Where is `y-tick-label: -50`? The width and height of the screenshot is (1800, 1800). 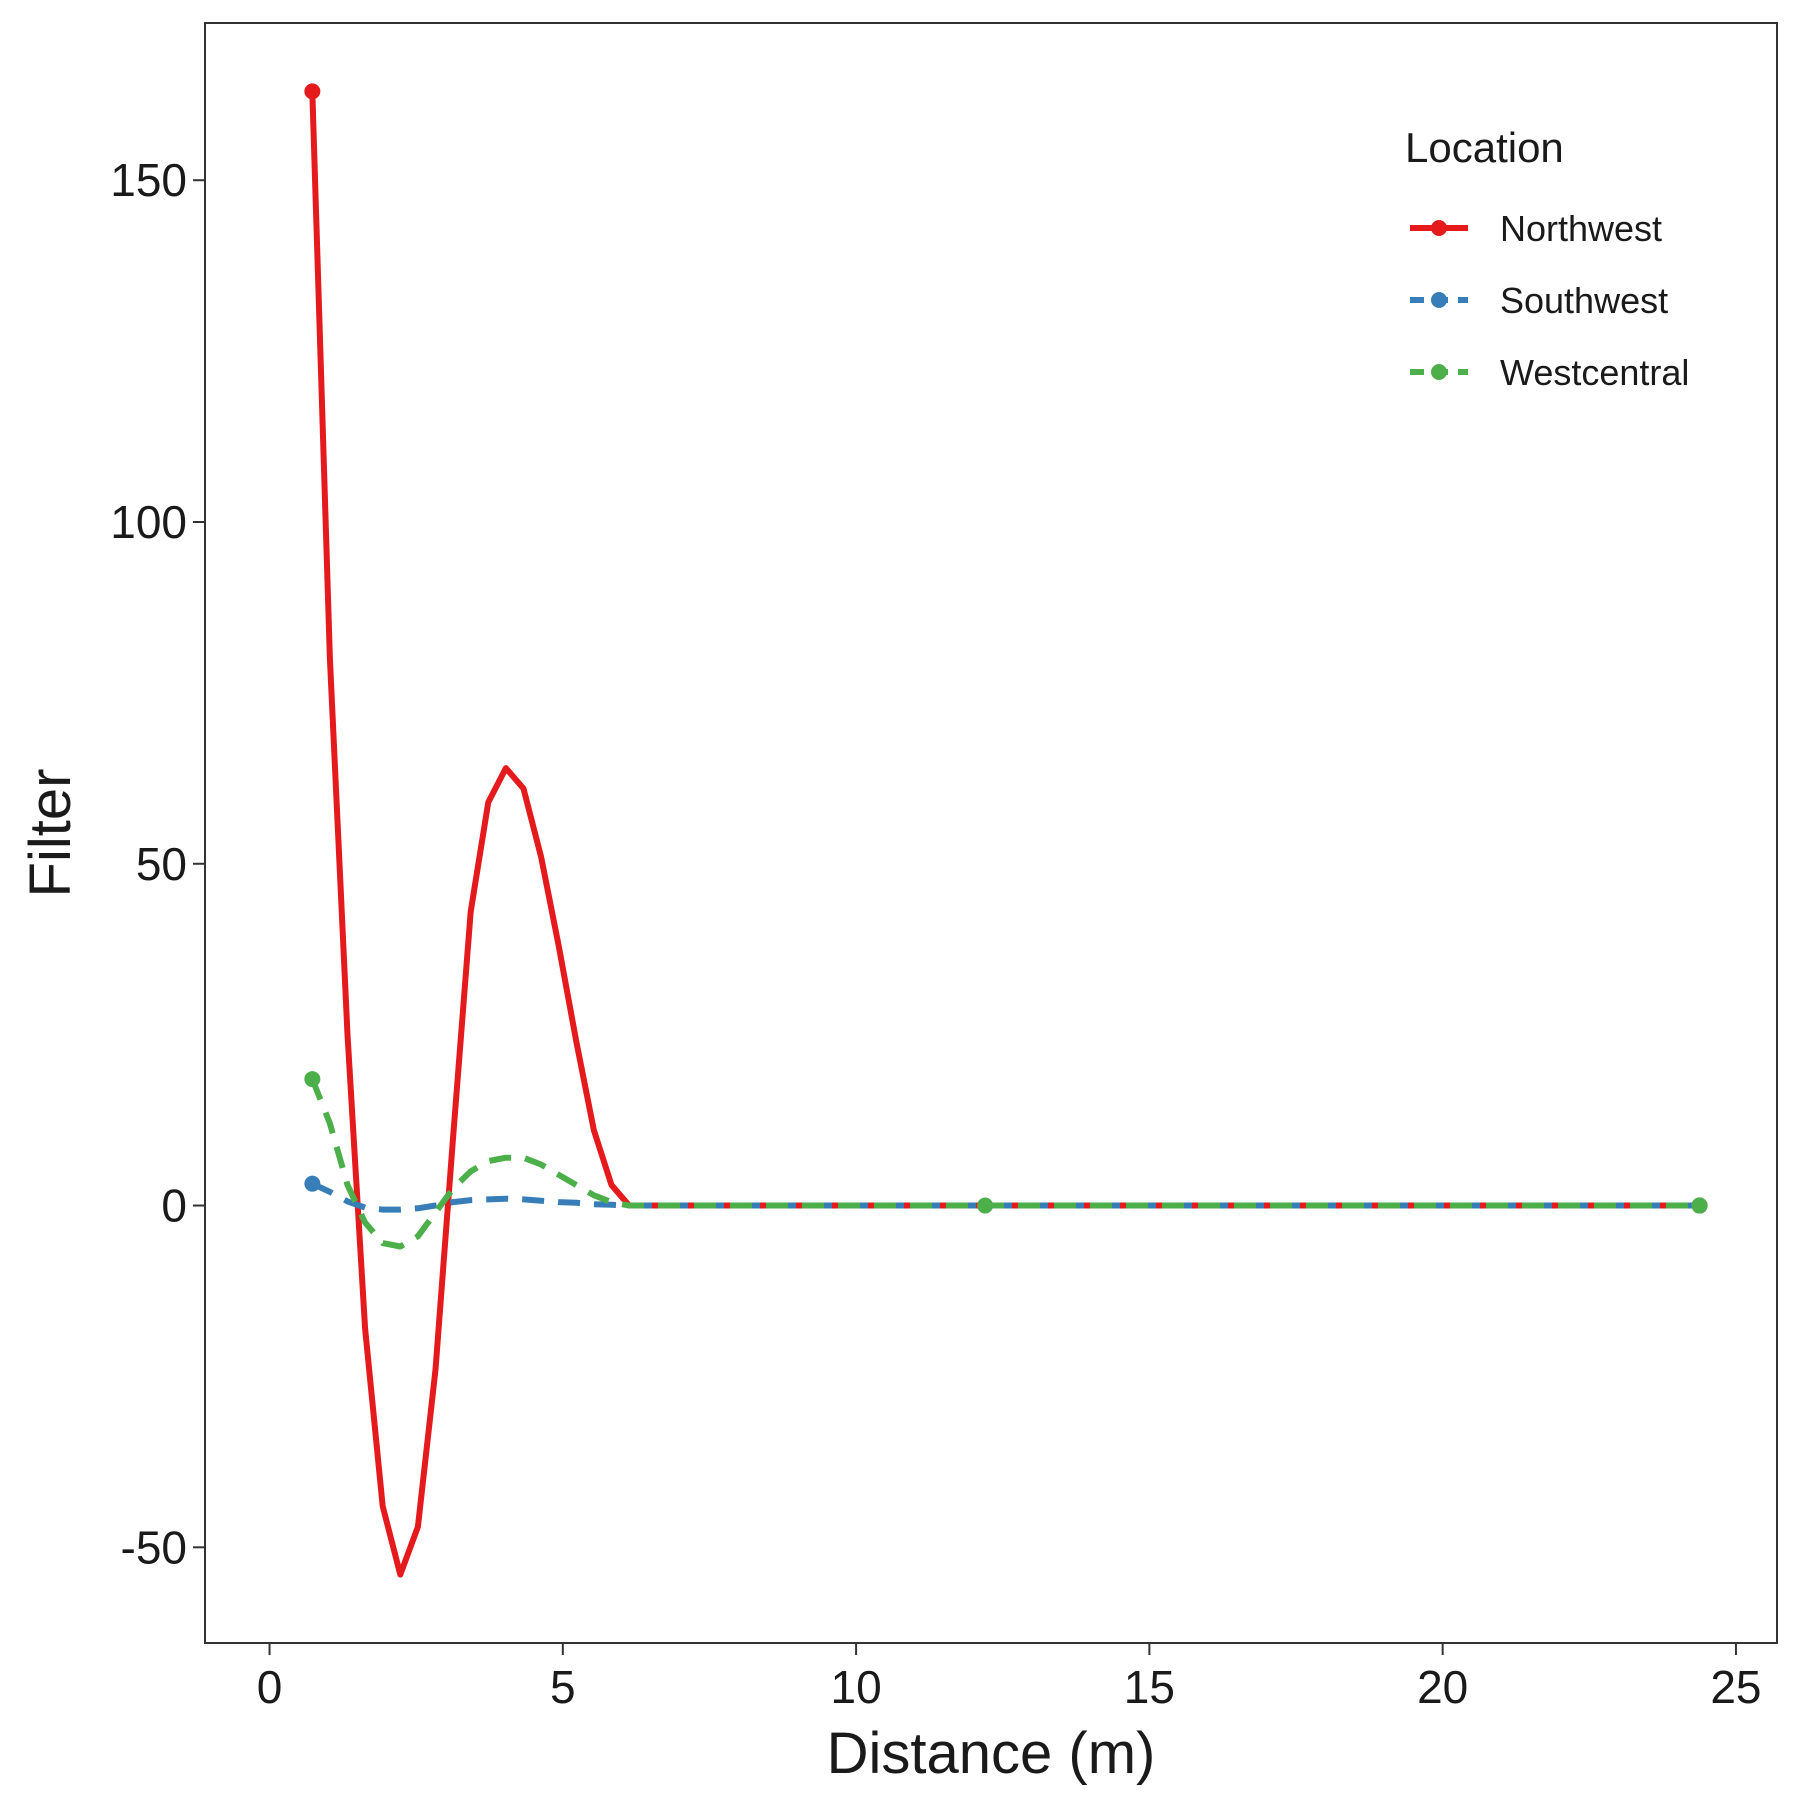 y-tick-label: -50 is located at coordinates (154, 1547).